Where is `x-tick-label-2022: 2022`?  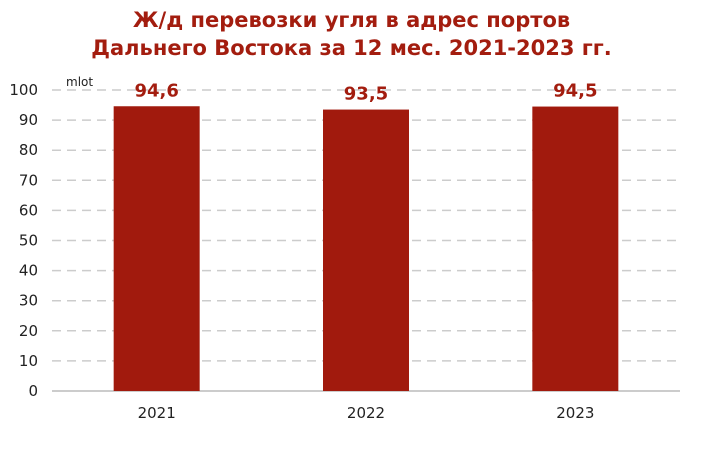 x-tick-label-2022: 2022 is located at coordinates (366, 413).